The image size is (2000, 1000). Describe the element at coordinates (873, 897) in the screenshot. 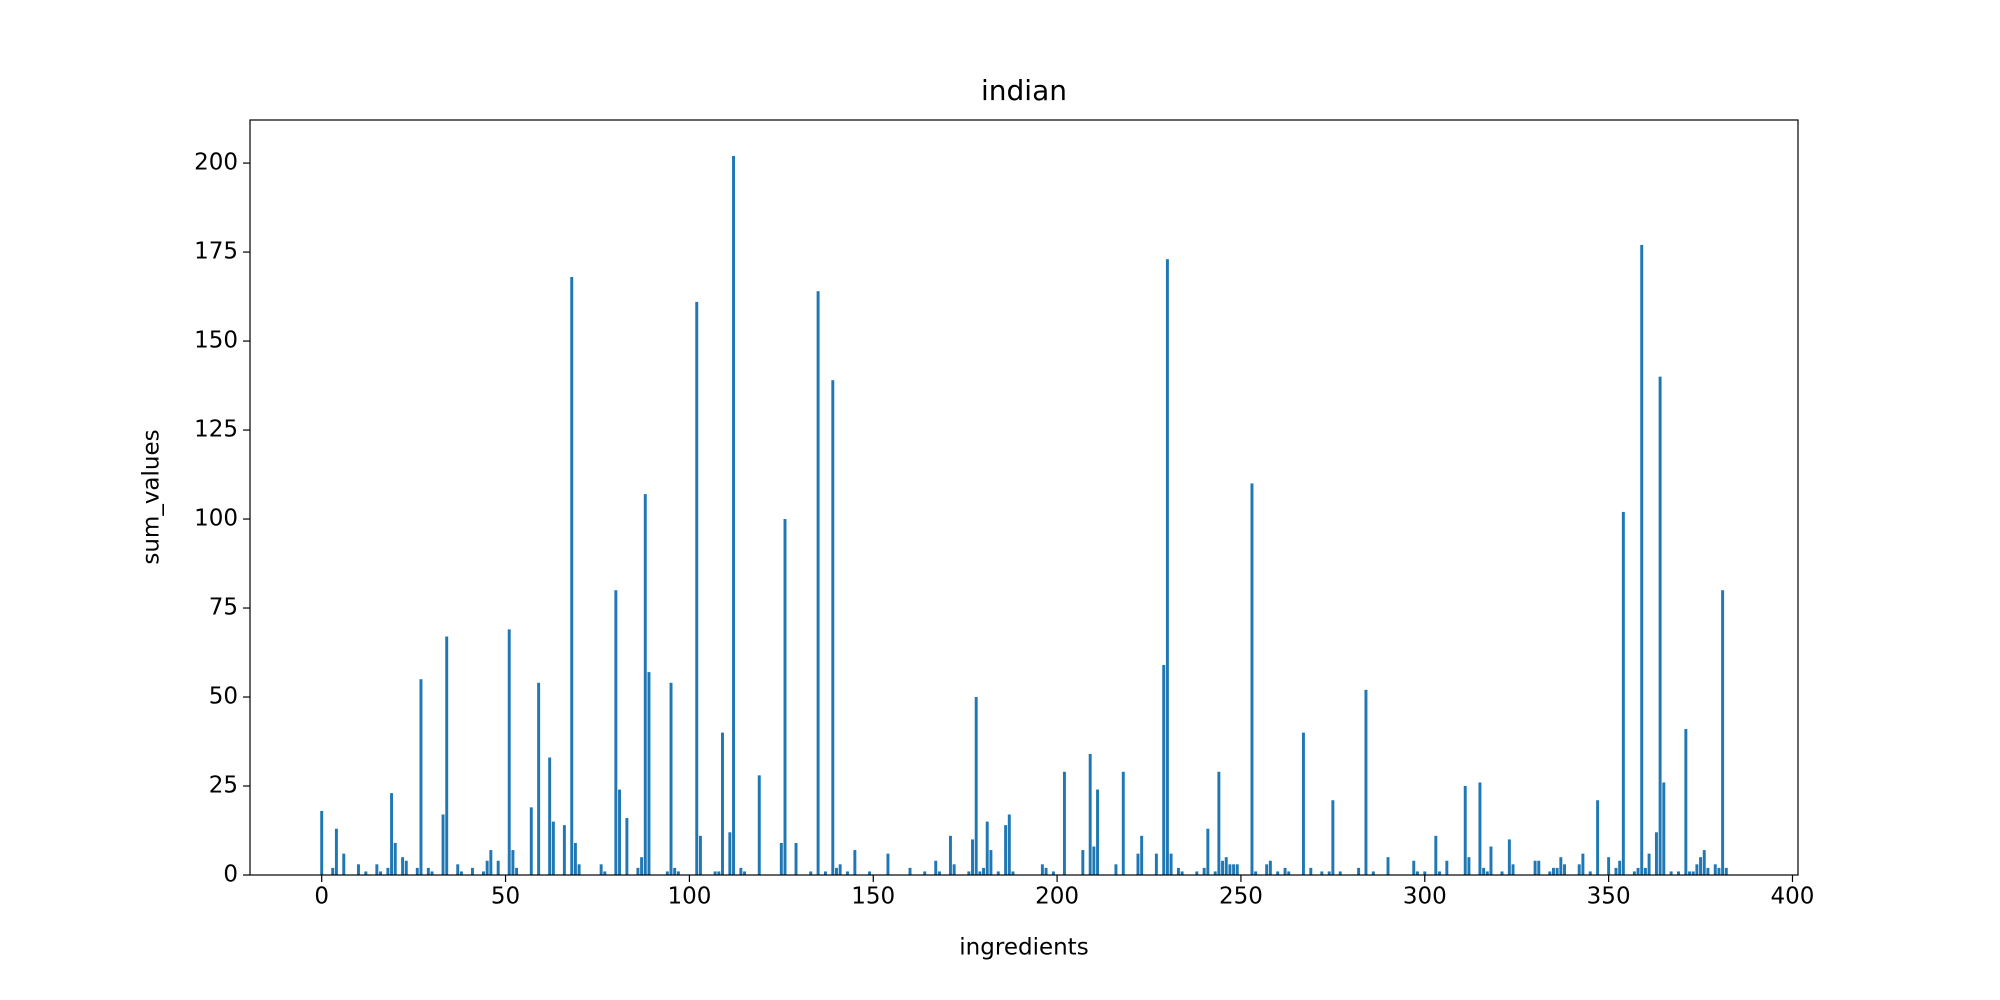

I see `x-tick-label: 150` at that location.